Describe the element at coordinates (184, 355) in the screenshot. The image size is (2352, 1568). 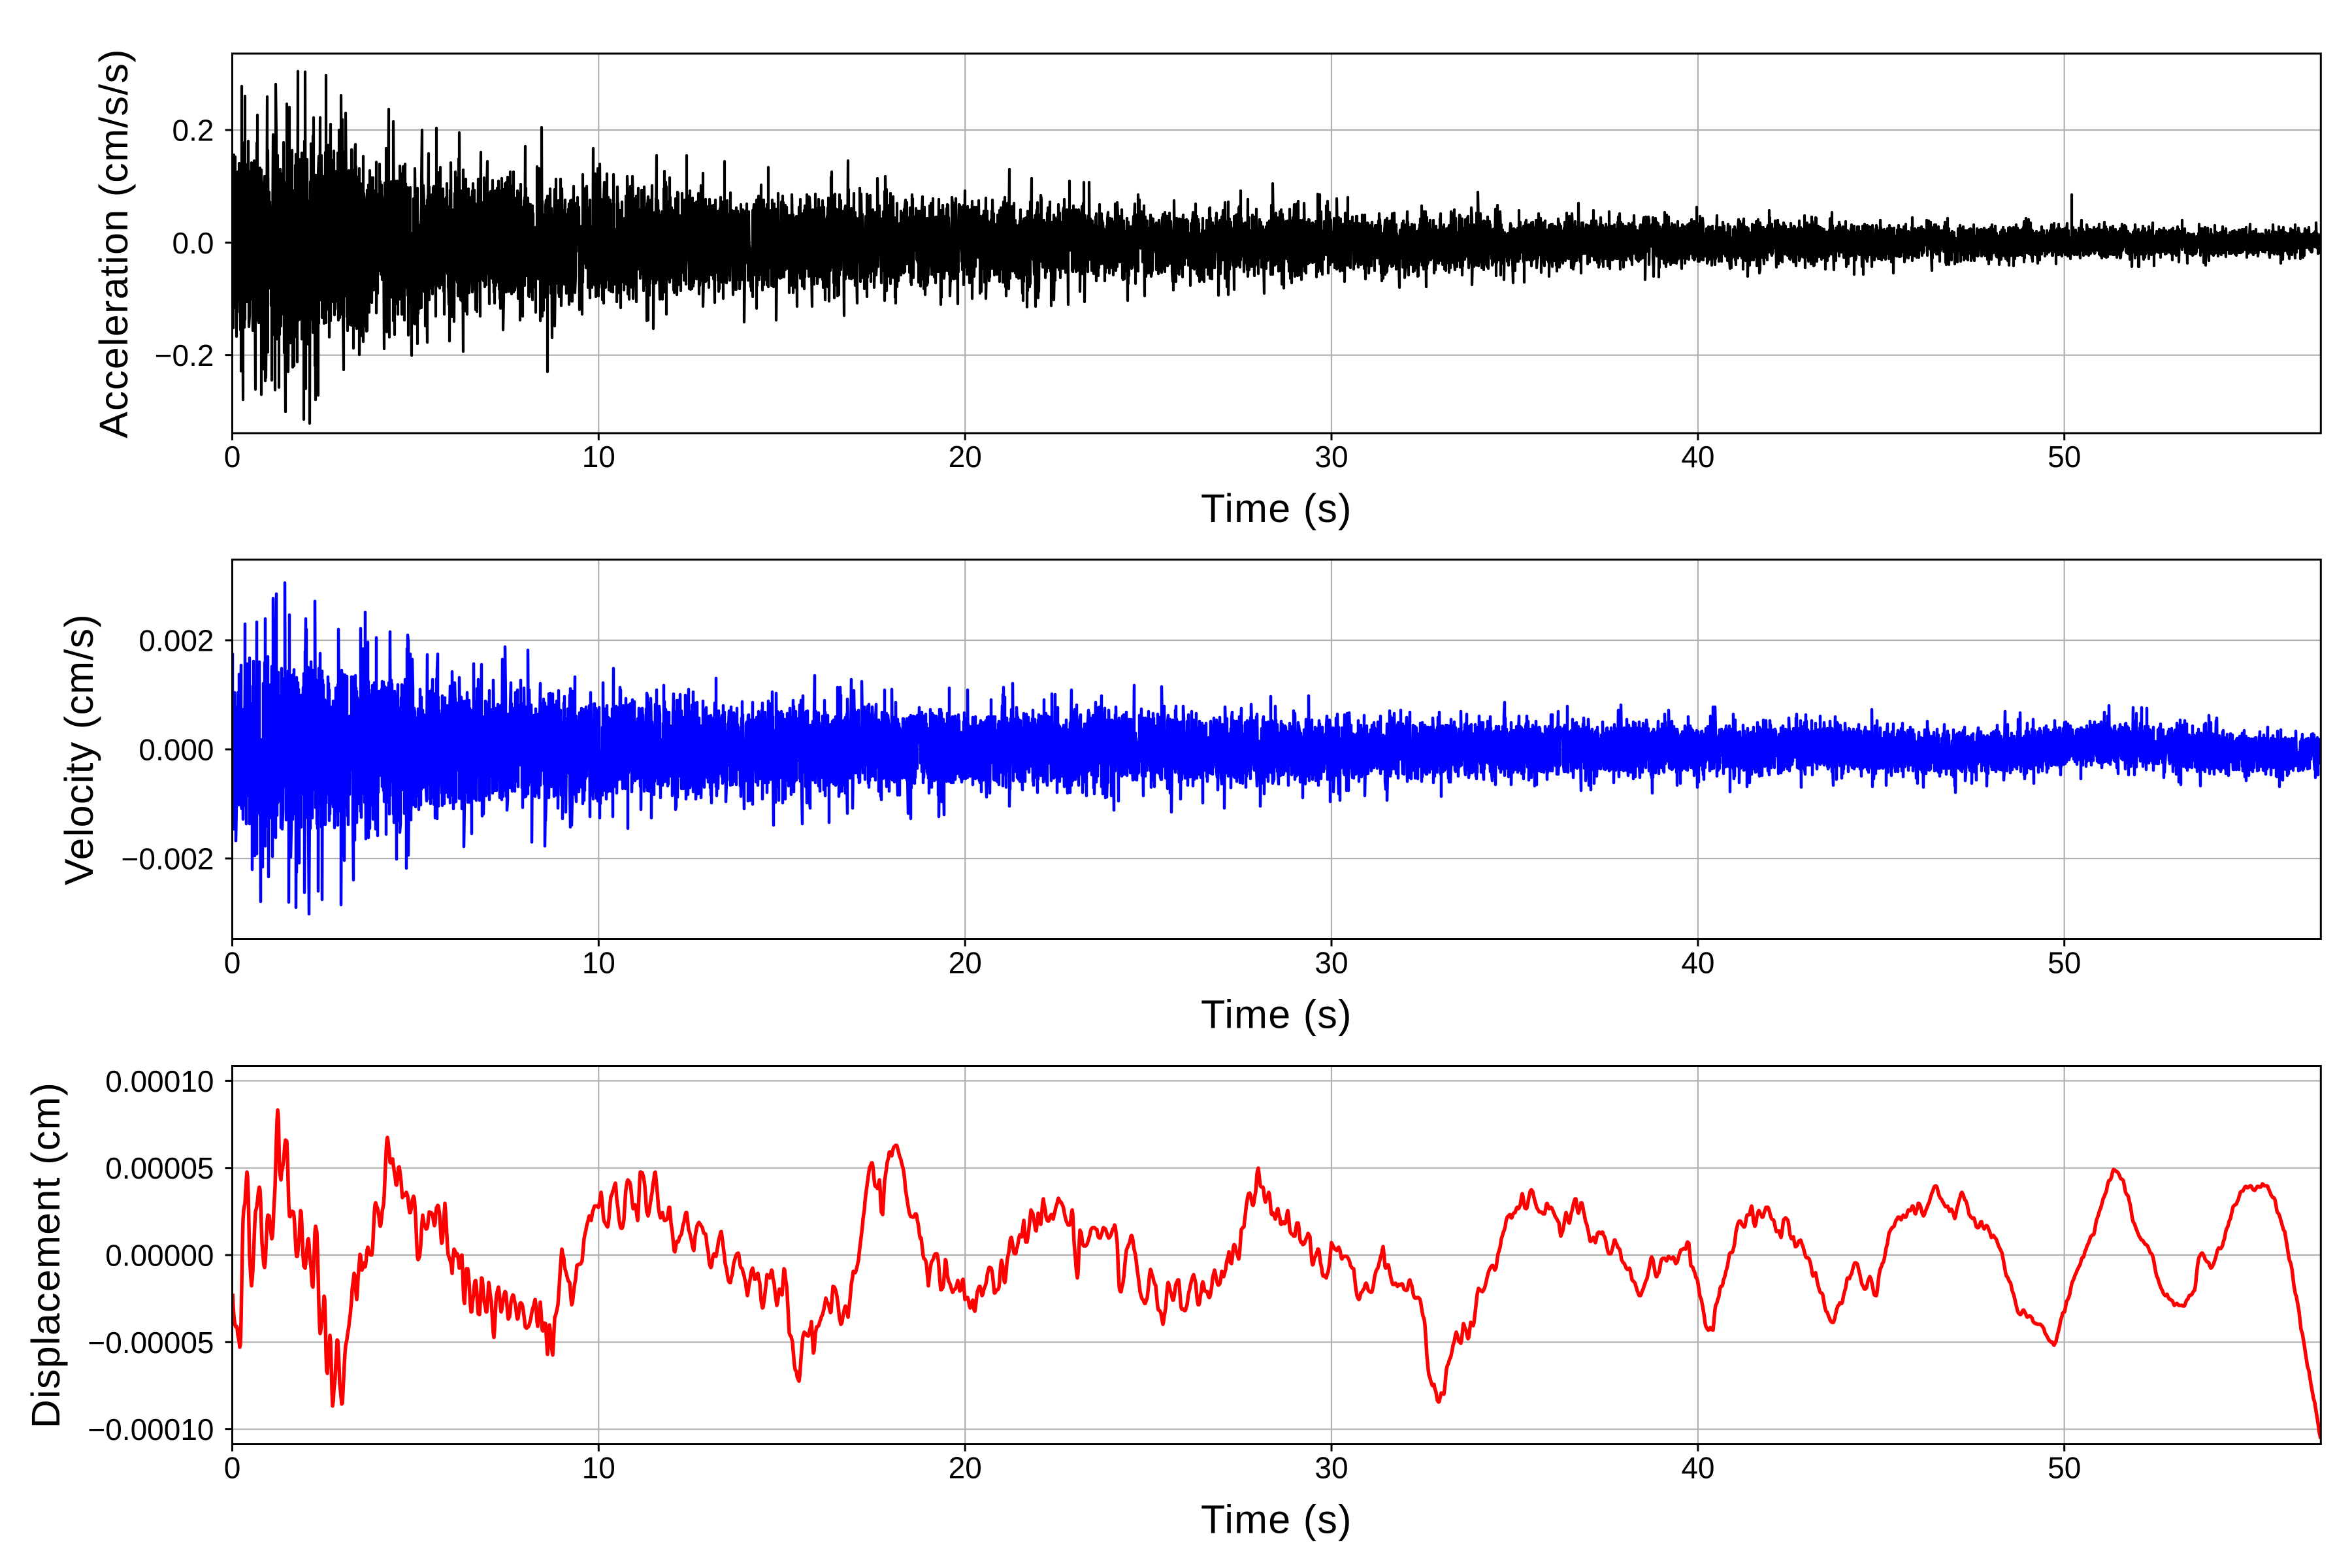
I see `svg-text: −0.2` at that location.